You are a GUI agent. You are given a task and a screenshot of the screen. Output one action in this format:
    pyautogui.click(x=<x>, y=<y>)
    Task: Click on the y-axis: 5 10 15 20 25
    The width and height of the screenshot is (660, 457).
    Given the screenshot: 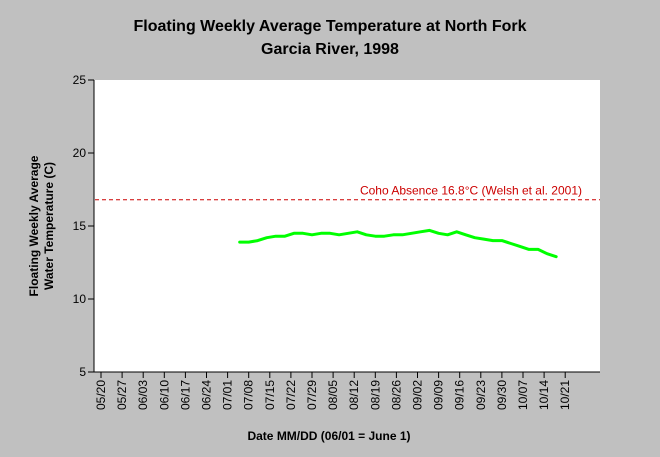 What is the action you would take?
    pyautogui.click(x=84, y=226)
    